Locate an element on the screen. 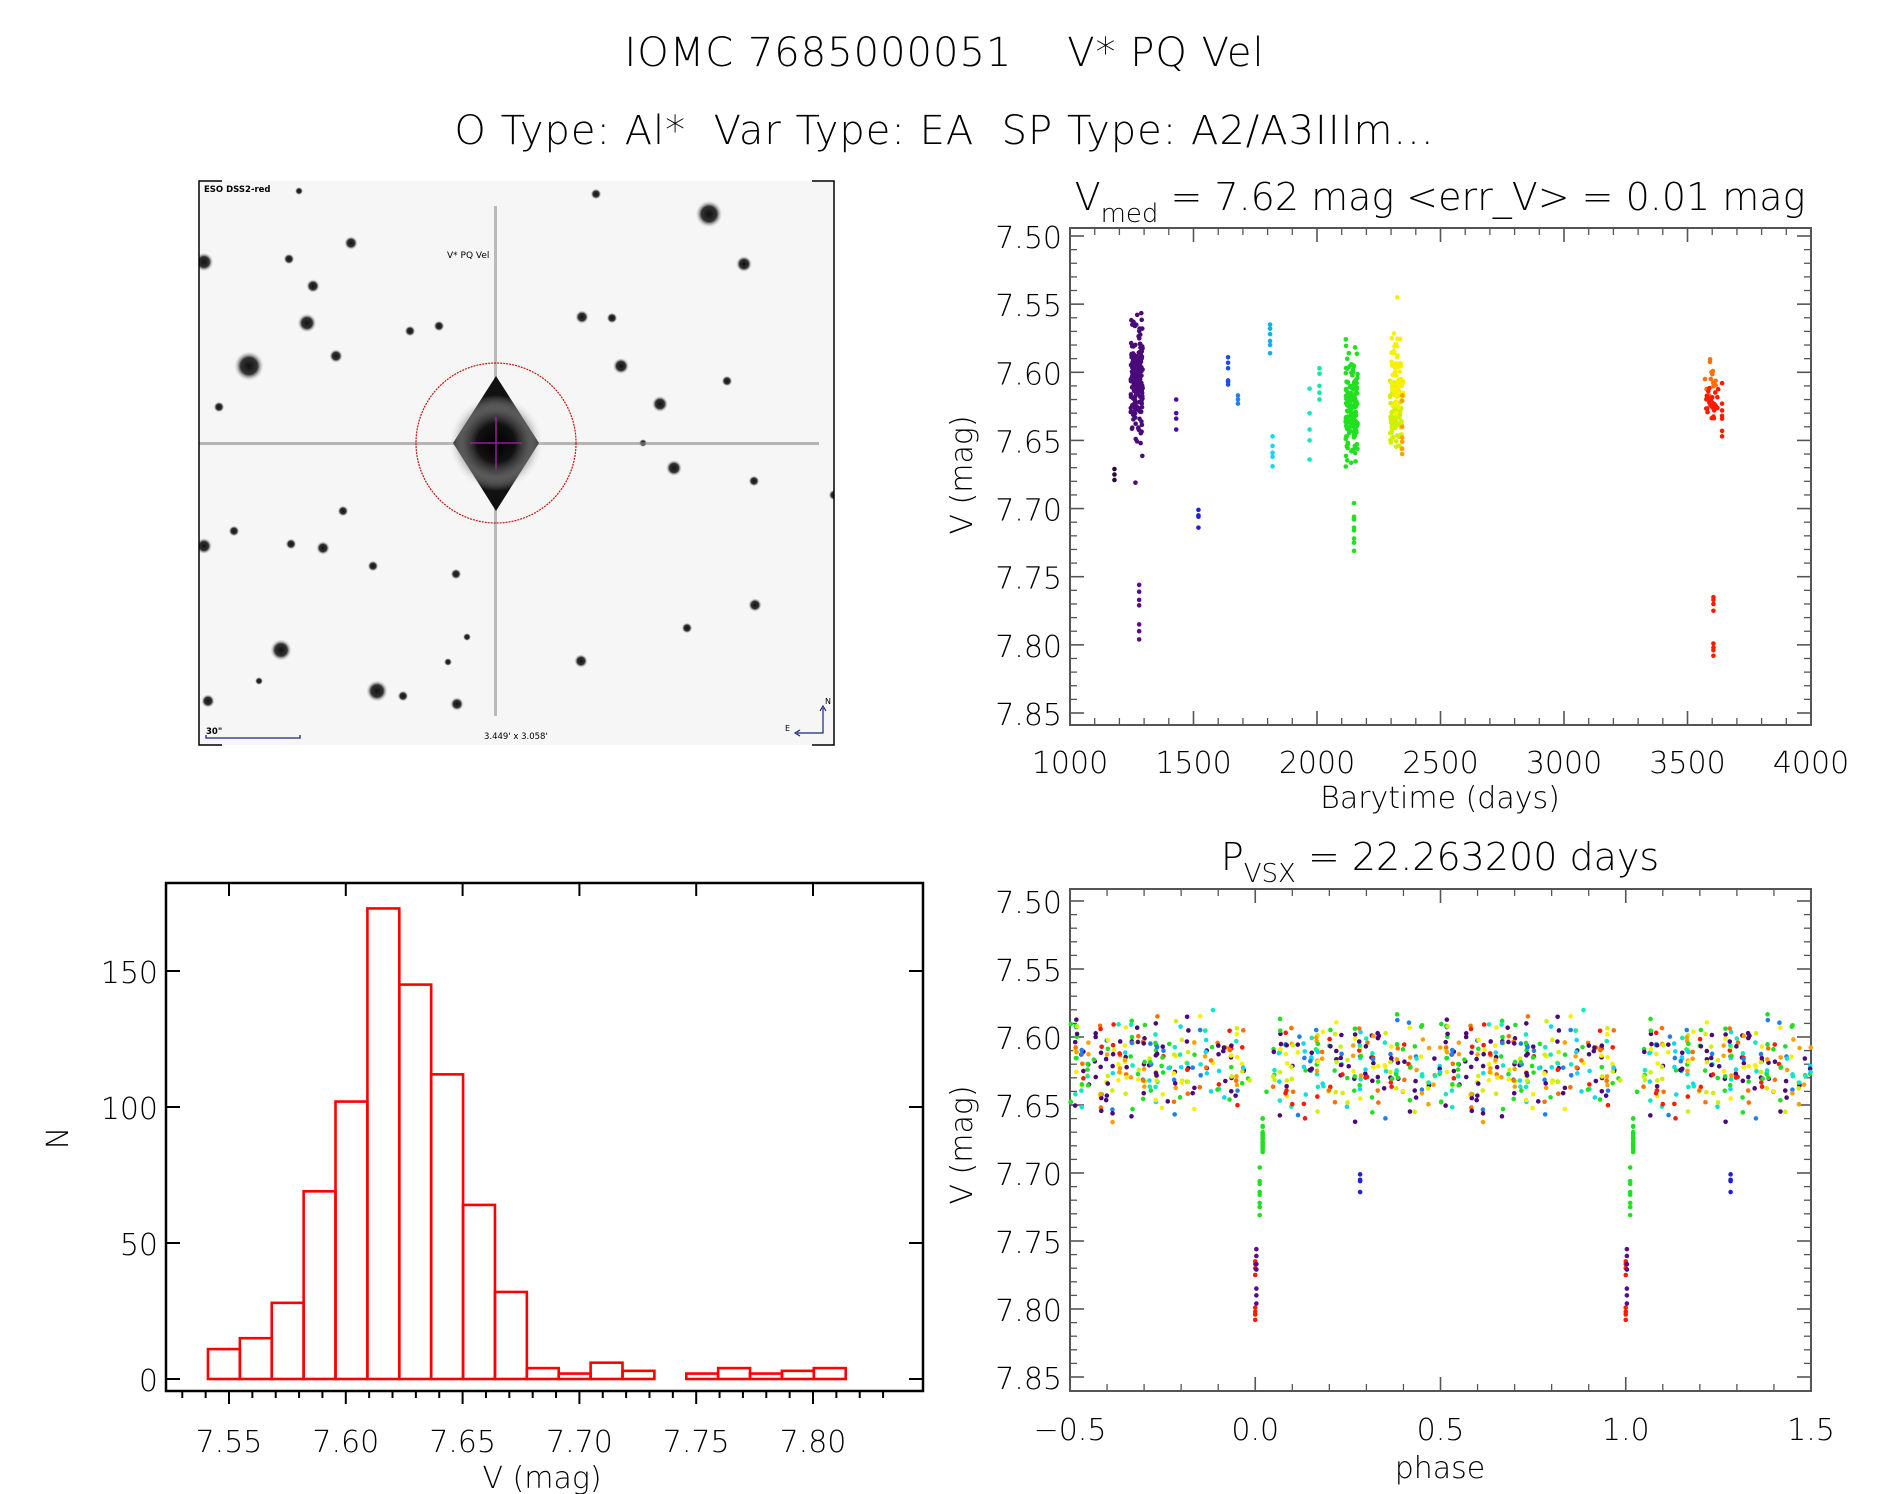  histogram-y-label: N is located at coordinates (58, 1138).